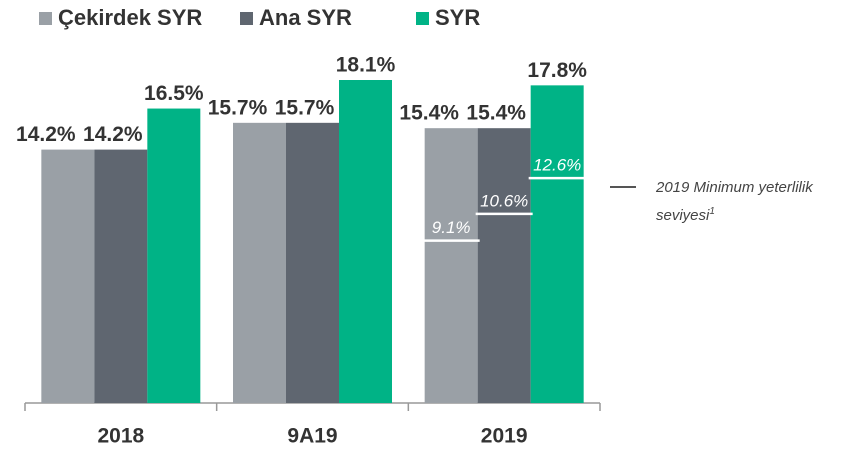 This screenshot has height=453, width=841. Describe the element at coordinates (557, 165) in the screenshot. I see `threshold-label: 12.6%` at that location.